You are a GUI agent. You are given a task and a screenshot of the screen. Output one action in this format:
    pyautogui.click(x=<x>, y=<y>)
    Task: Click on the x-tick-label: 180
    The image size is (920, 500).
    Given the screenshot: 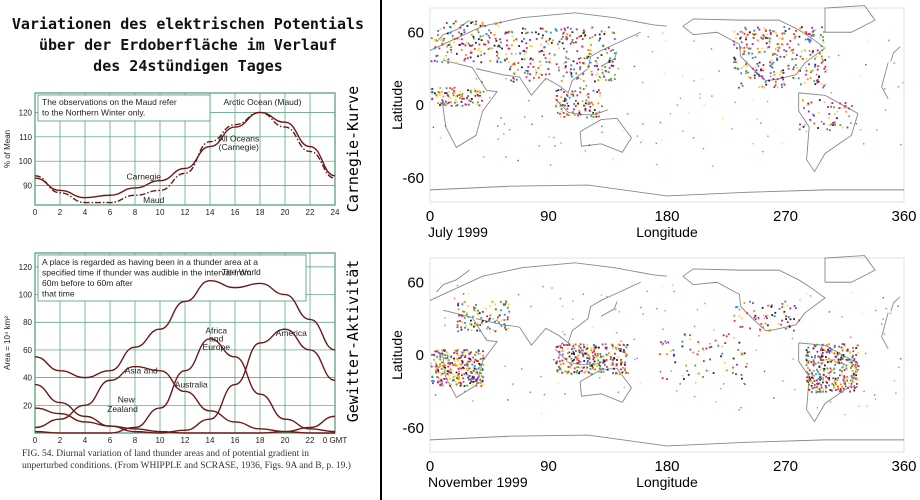 What is the action you would take?
    pyautogui.click(x=666, y=216)
    